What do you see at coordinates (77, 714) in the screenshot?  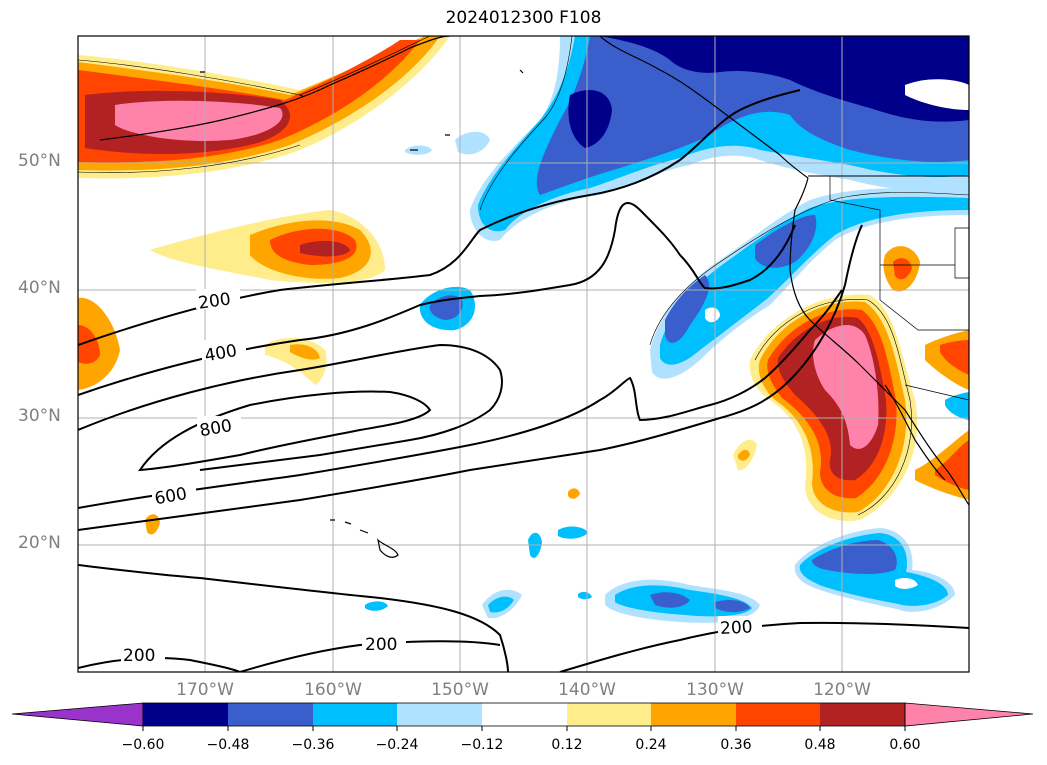 I see `colorbar-extend-low` at bounding box center [77, 714].